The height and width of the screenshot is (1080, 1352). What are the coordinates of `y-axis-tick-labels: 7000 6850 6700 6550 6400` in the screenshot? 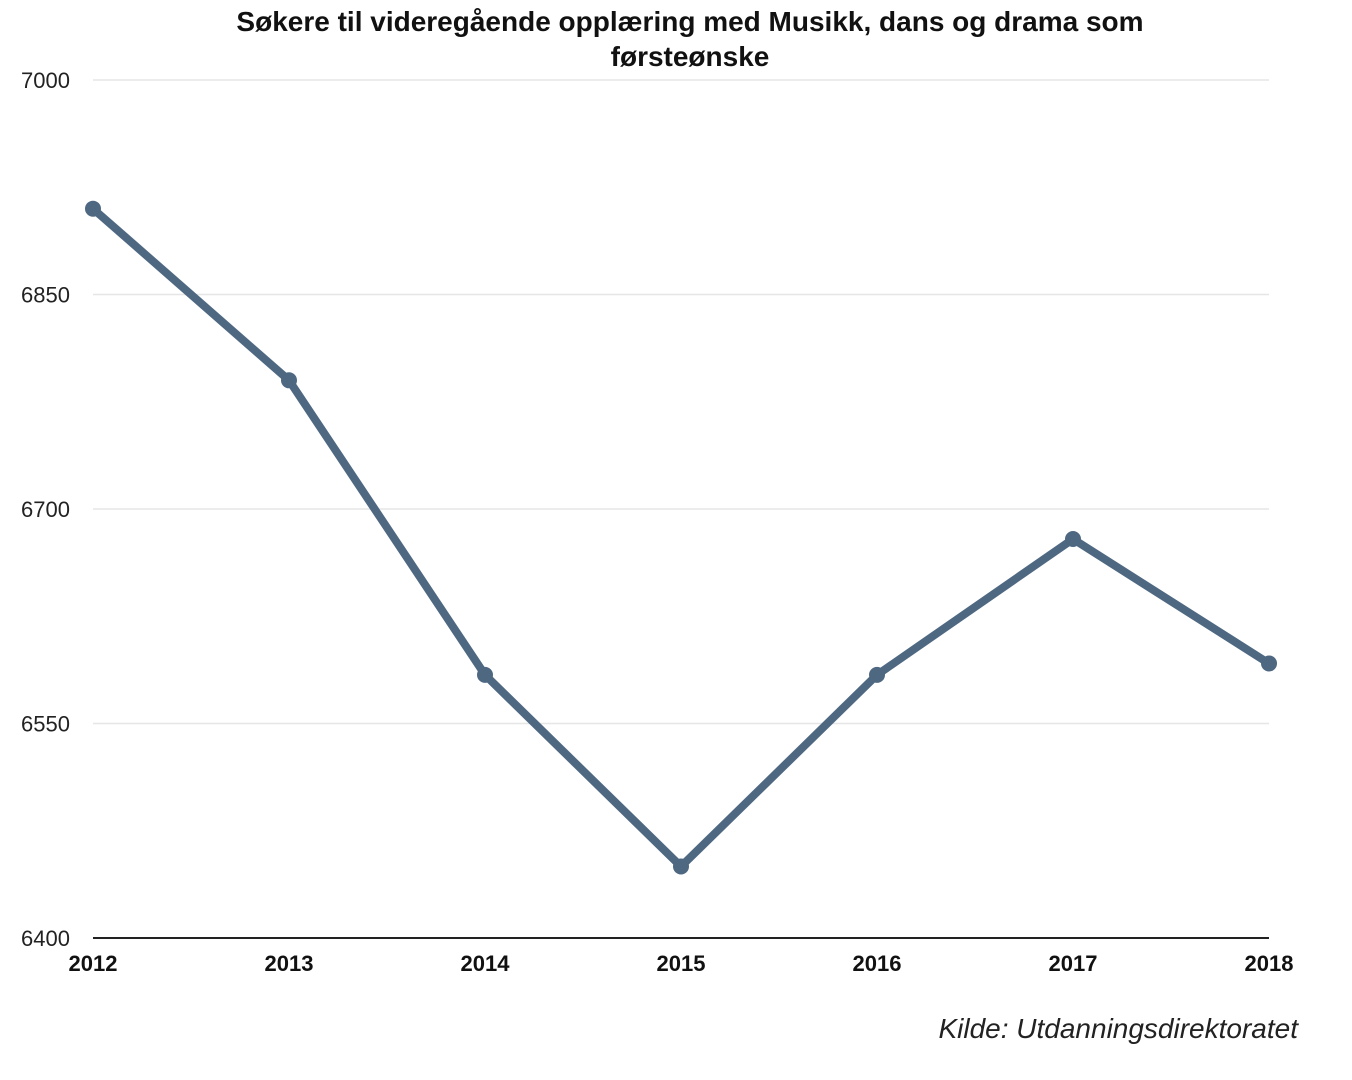 It's located at (45, 509).